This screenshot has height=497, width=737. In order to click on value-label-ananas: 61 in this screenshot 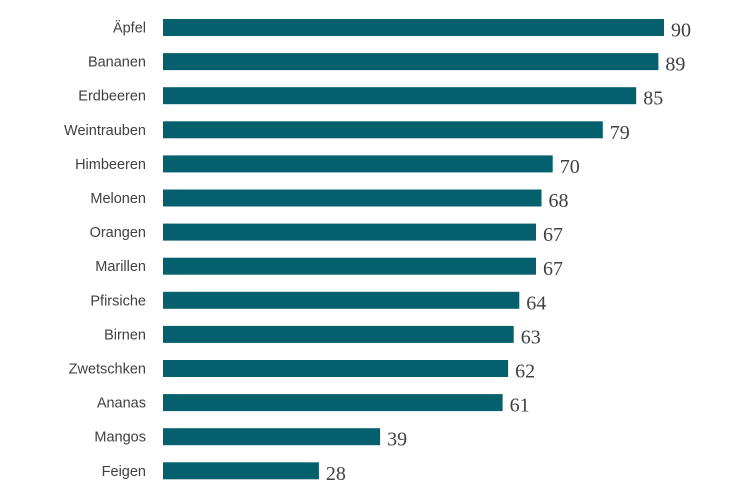, I will do `click(520, 406)`.